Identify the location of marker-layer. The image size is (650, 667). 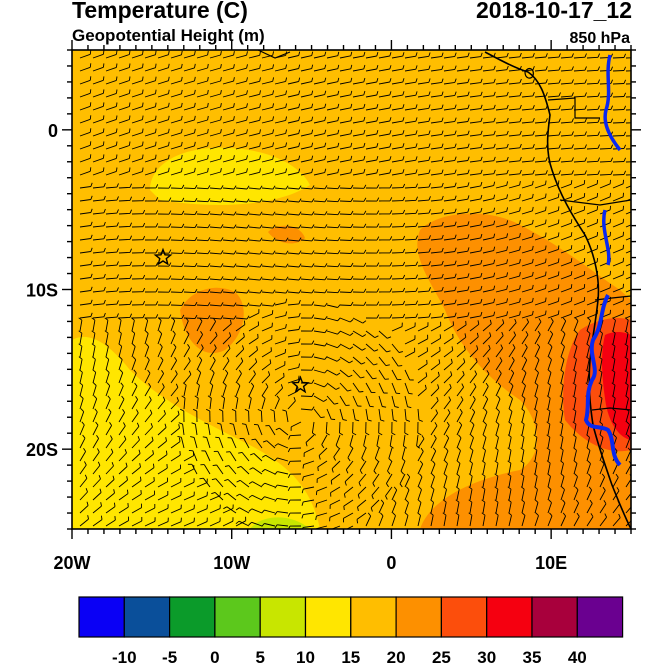
(231, 320).